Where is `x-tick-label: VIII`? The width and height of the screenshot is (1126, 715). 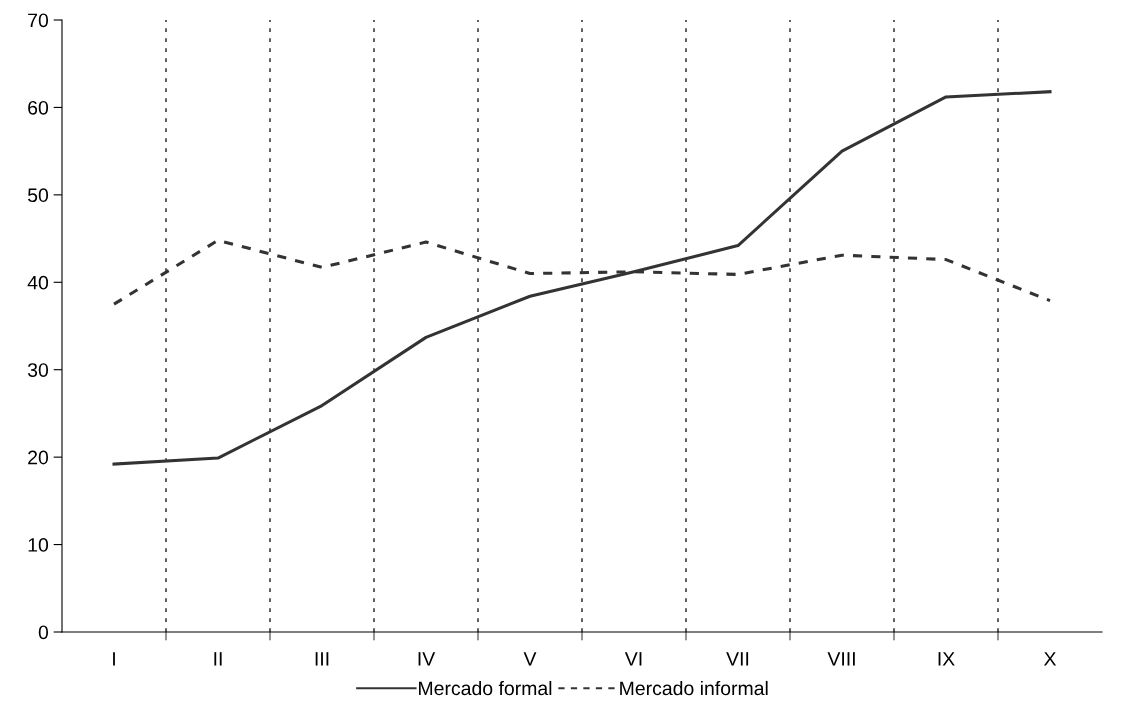 x-tick-label: VIII is located at coordinates (841, 659).